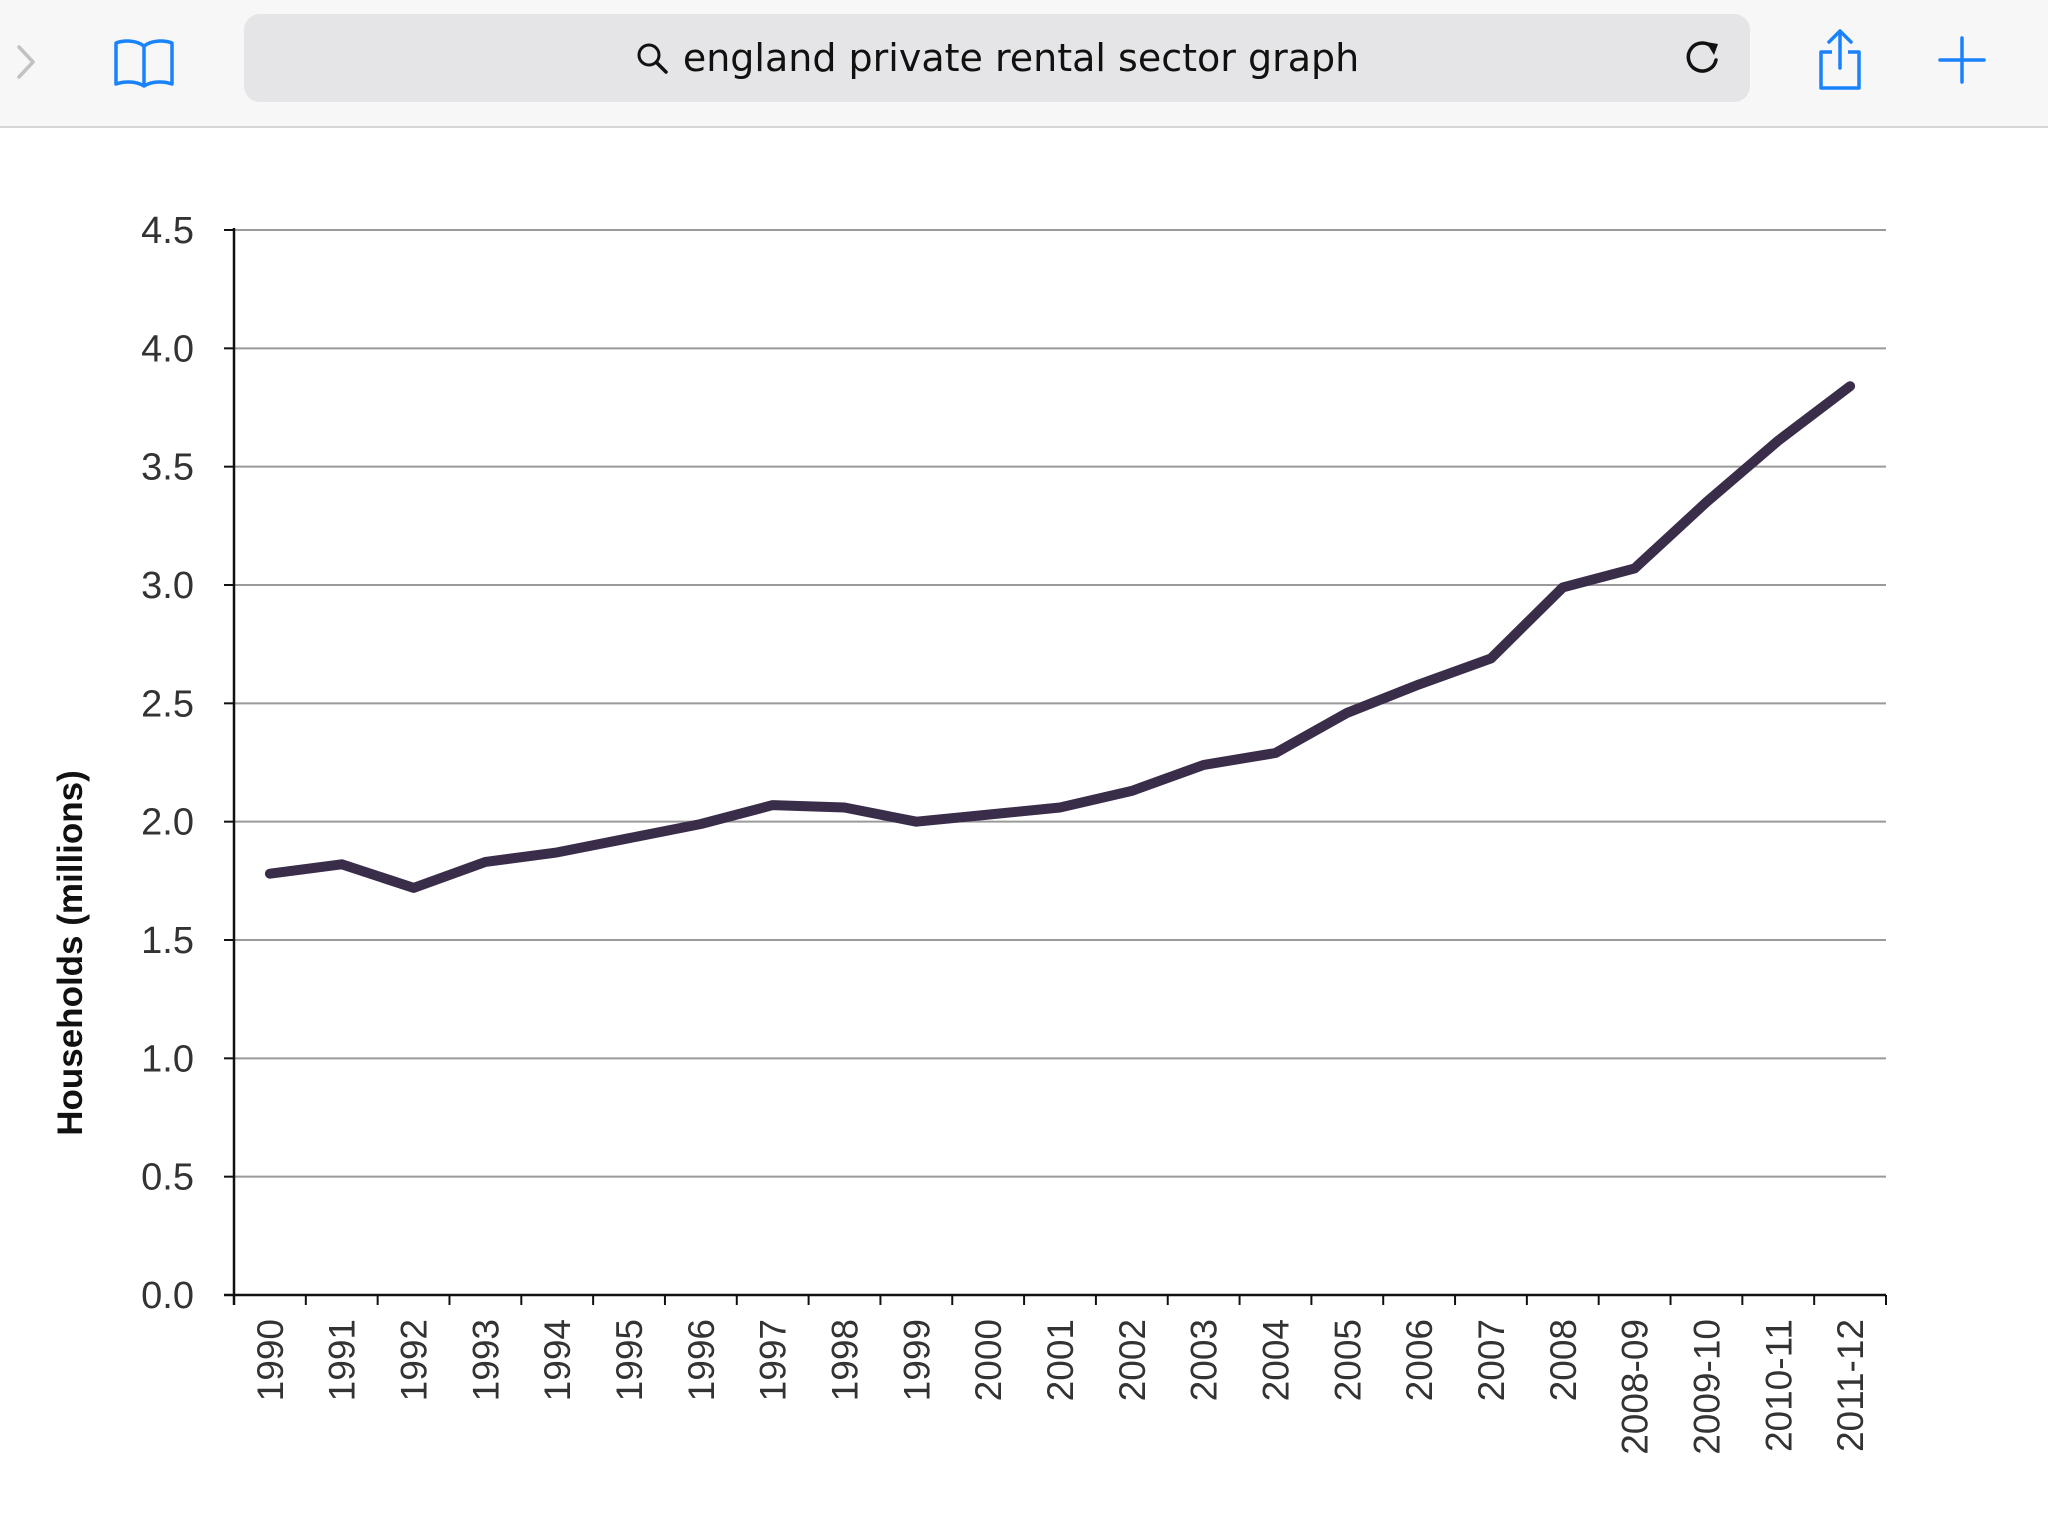 This screenshot has width=2048, height=1536. What do you see at coordinates (167, 941) in the screenshot?
I see `y-tick-label: 1.5` at bounding box center [167, 941].